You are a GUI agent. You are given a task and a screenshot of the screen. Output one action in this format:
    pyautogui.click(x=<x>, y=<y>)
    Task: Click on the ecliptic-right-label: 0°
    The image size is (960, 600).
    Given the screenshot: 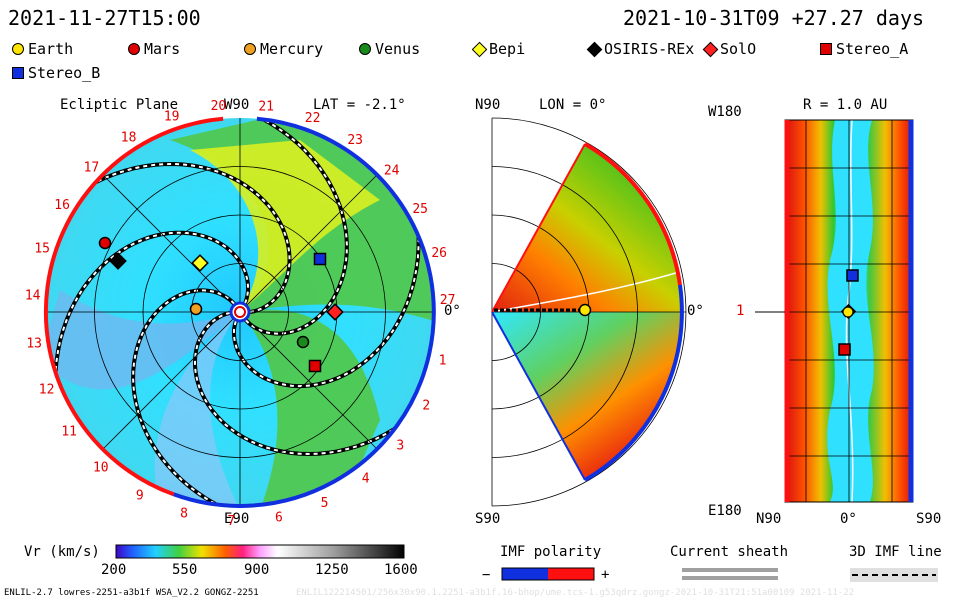 What is the action you would take?
    pyautogui.click(x=452, y=311)
    